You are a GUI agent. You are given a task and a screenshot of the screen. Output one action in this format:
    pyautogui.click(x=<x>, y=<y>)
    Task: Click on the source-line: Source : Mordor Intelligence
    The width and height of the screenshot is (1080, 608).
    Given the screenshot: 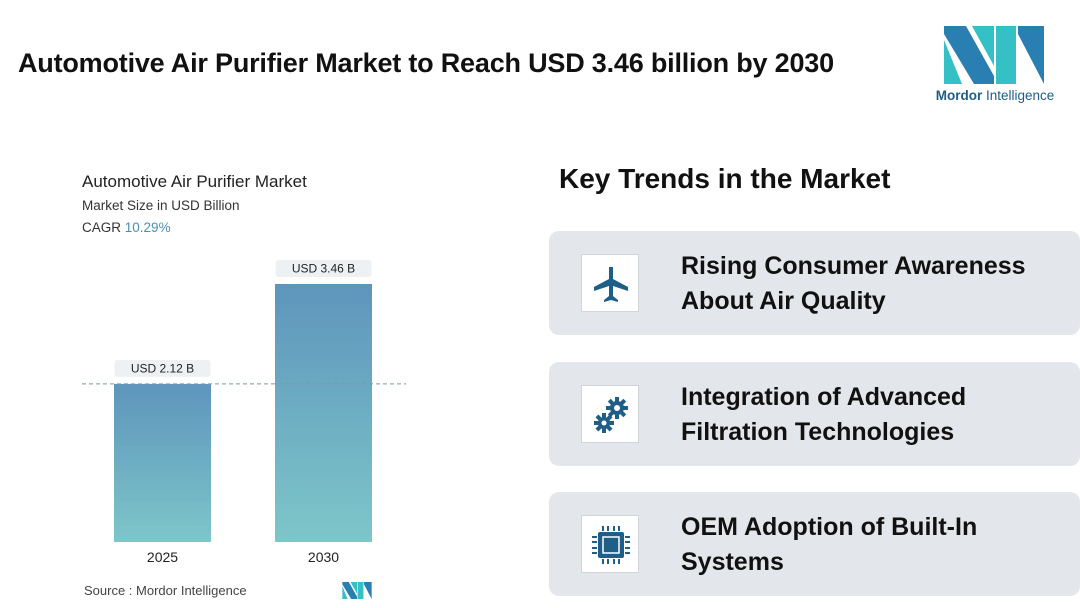 What is the action you would take?
    pyautogui.click(x=165, y=590)
    